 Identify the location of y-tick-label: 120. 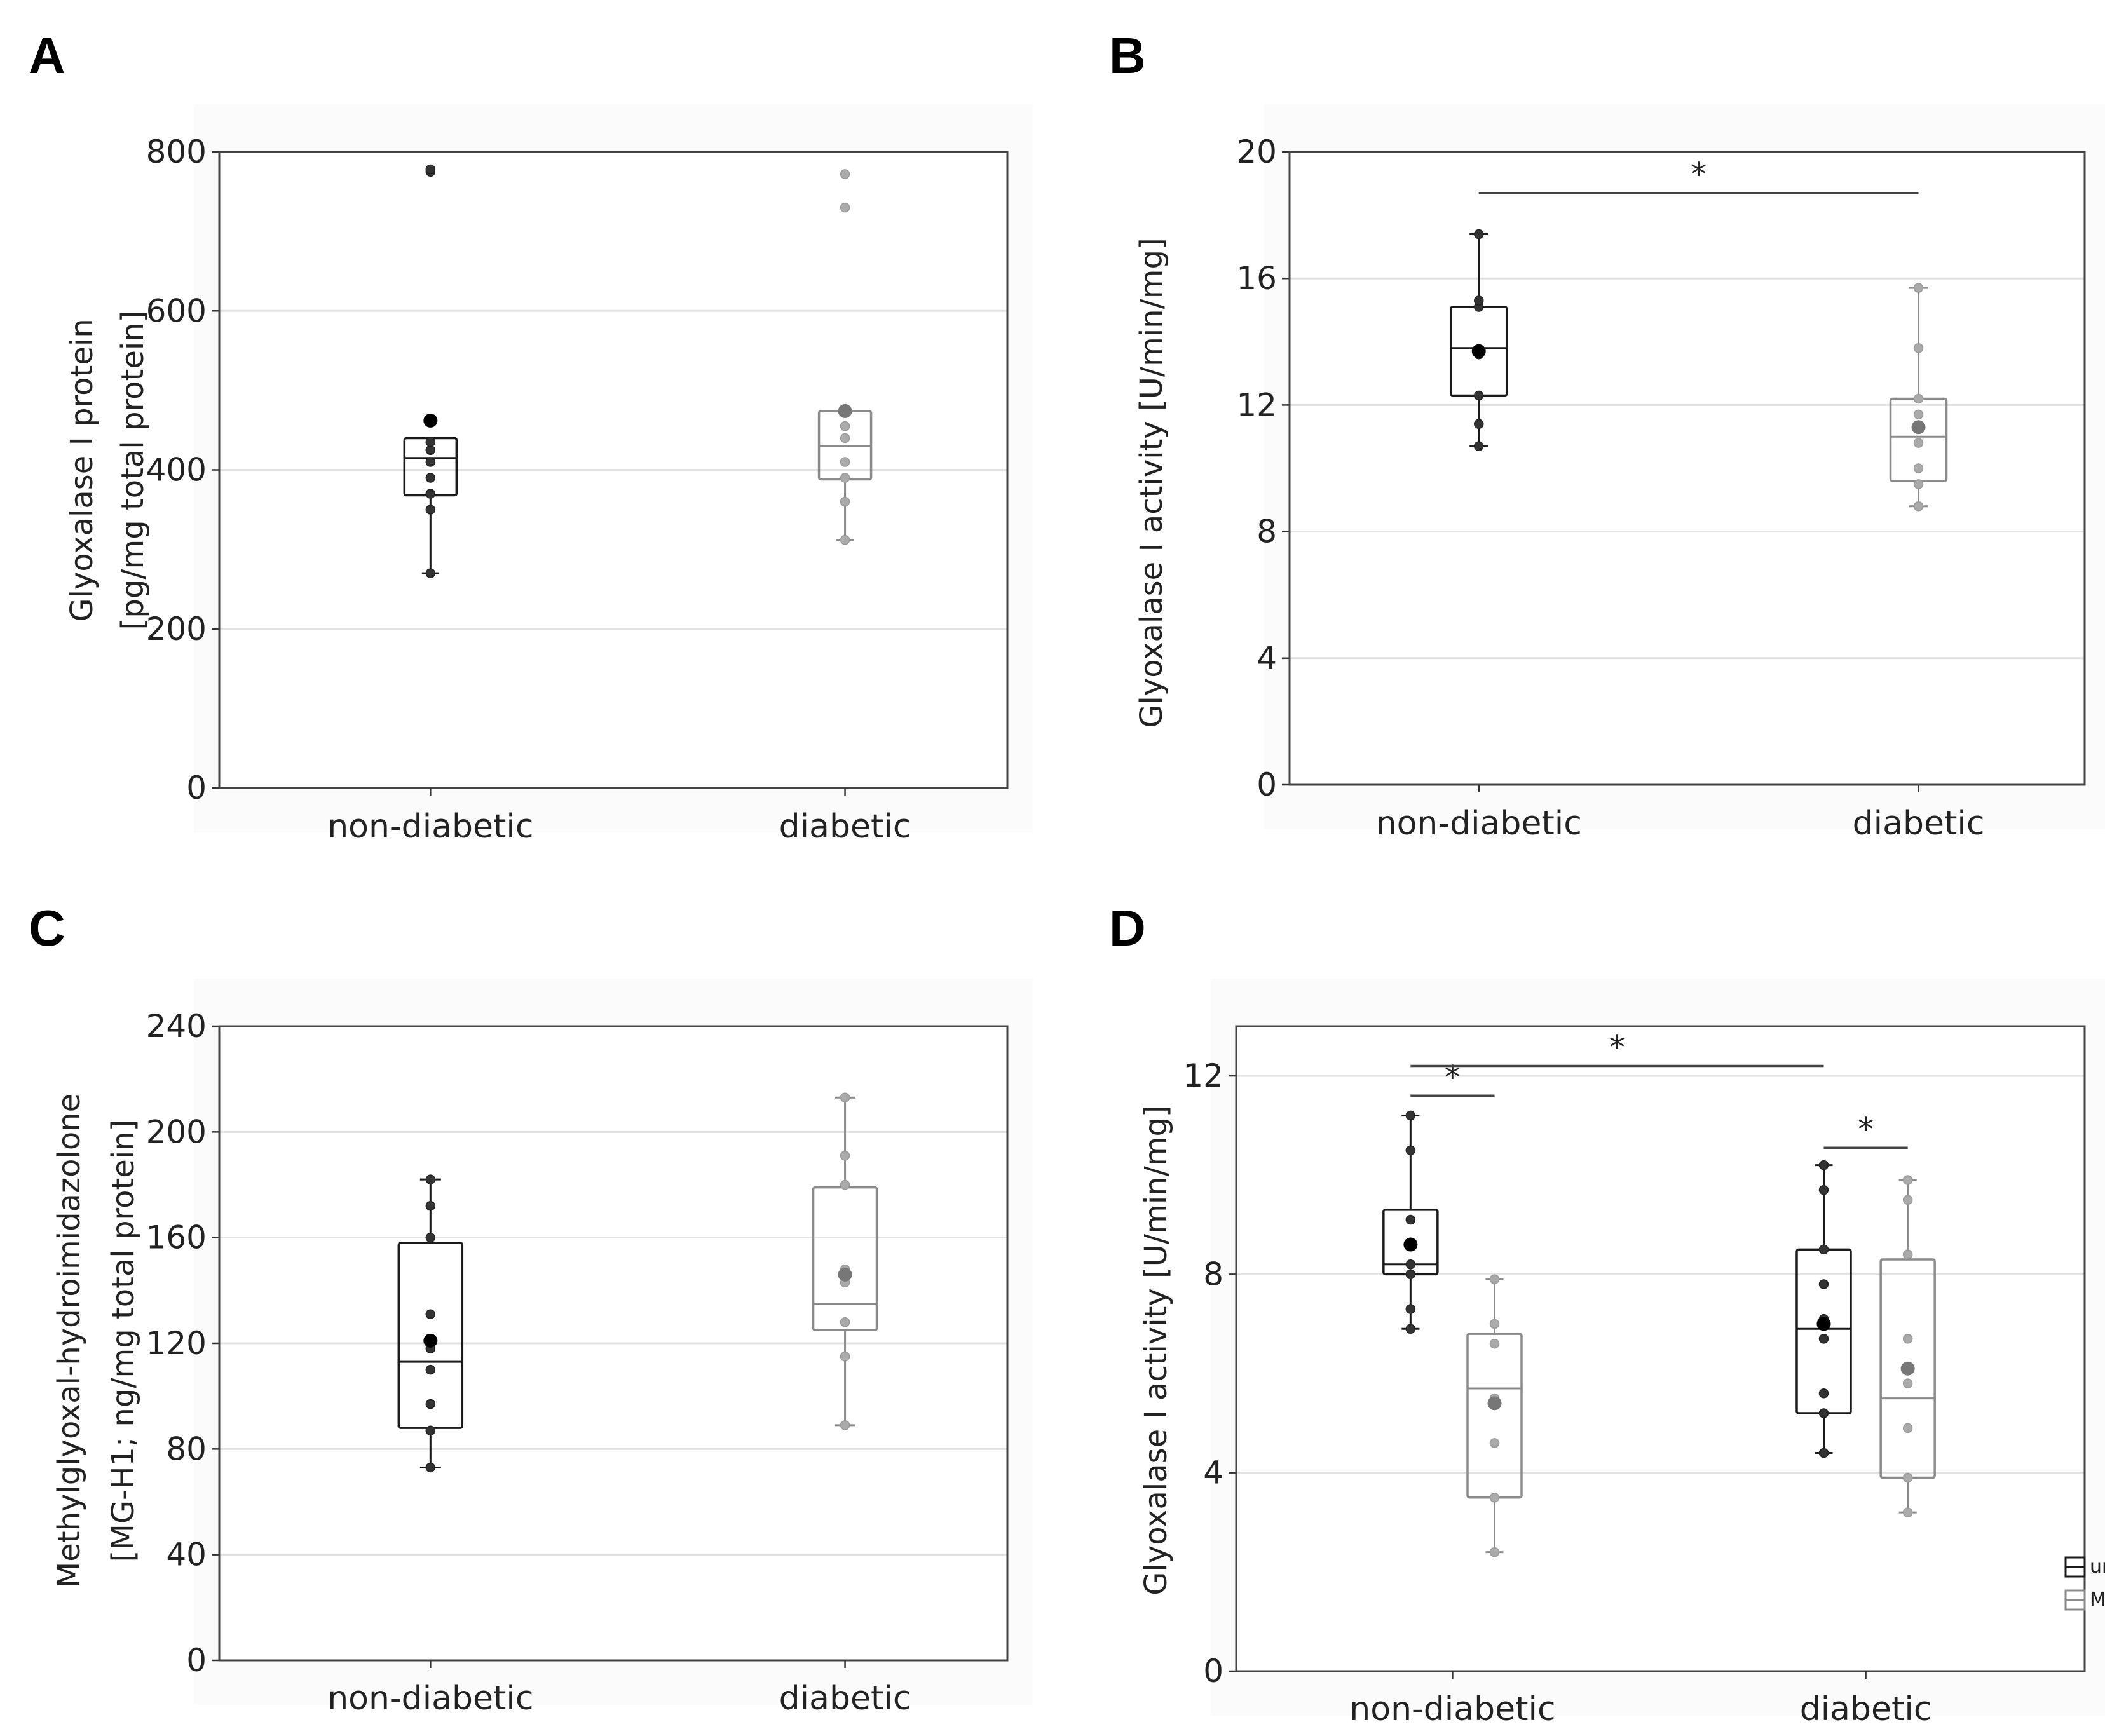
(176, 1343).